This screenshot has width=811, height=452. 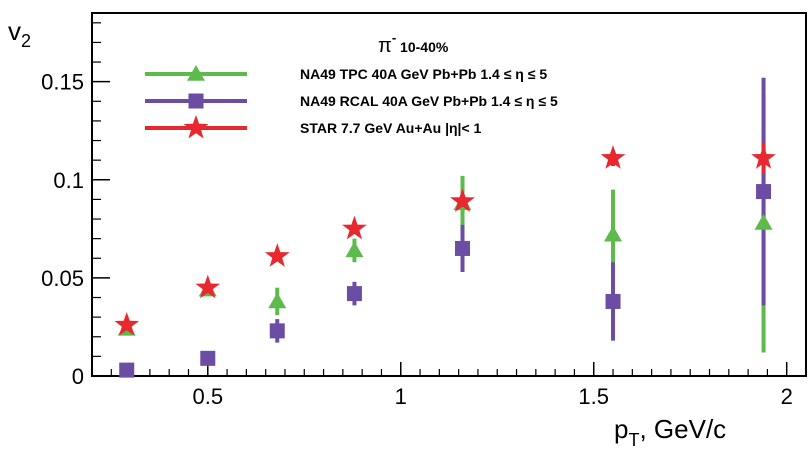 I want to click on legend-header: π- 10-40%, so click(x=413, y=43).